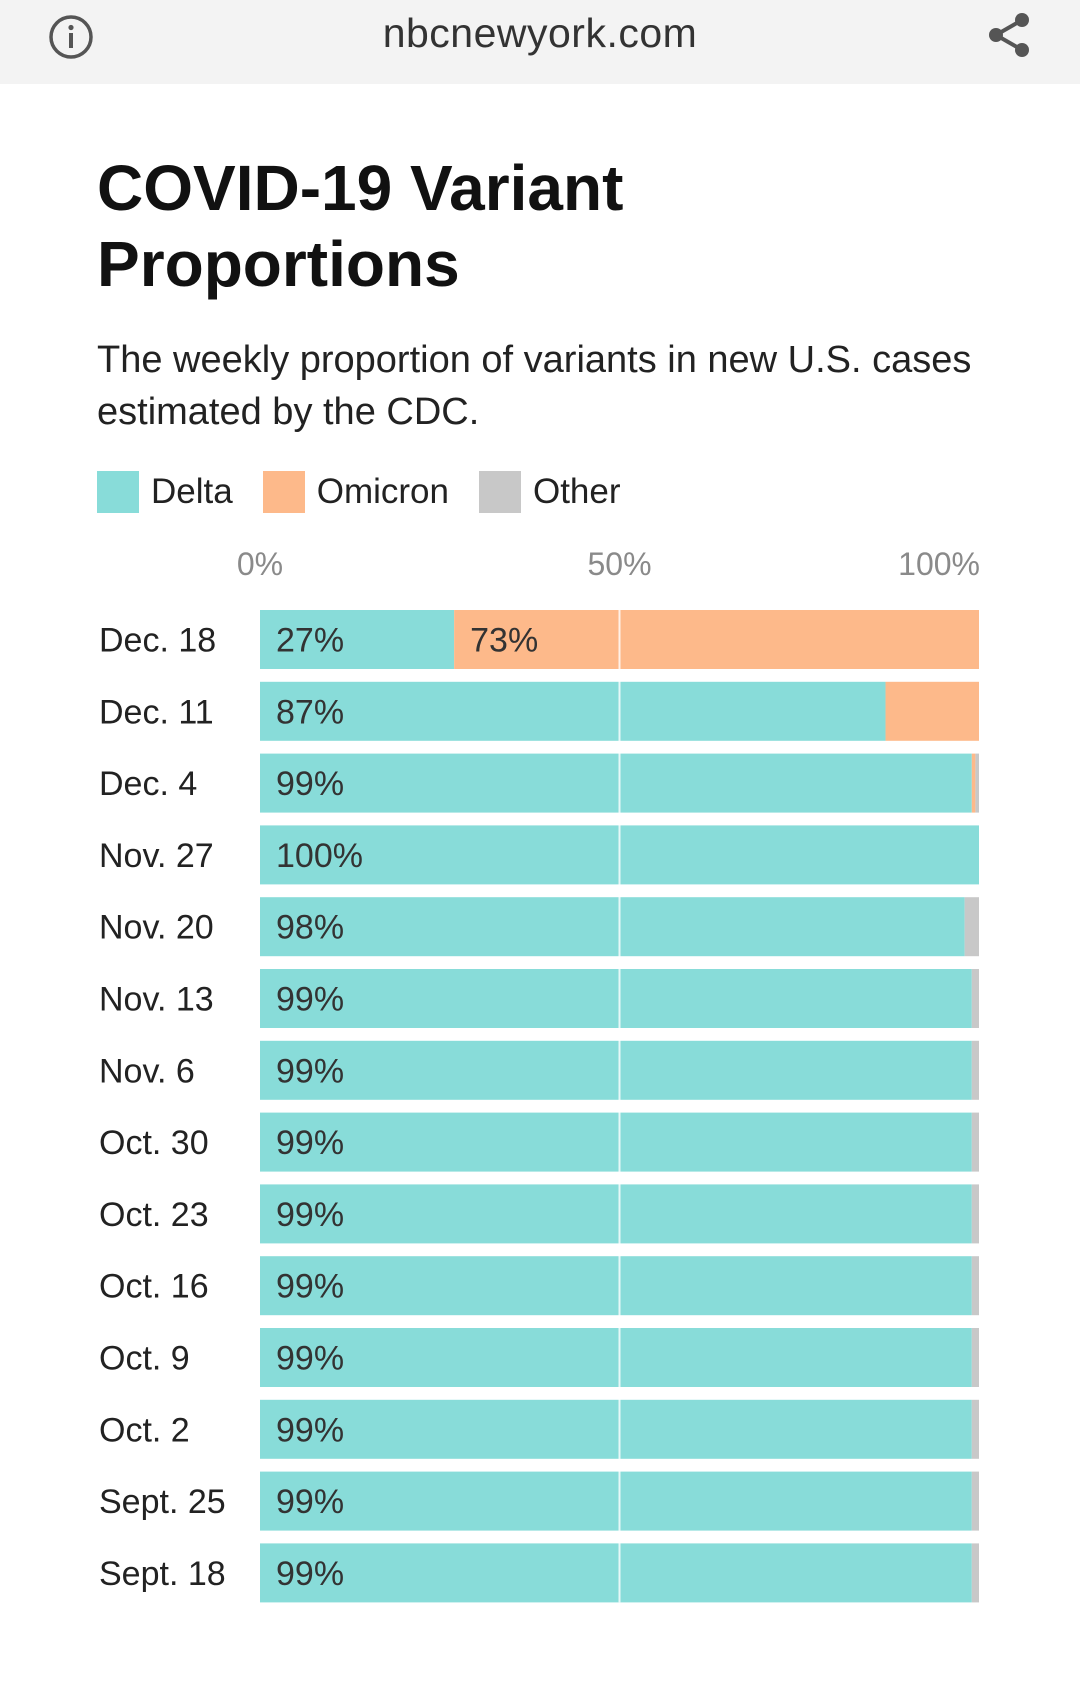 The height and width of the screenshot is (1693, 1080). Describe the element at coordinates (162, 1502) in the screenshot. I see `category-label: Sept. 25` at that location.